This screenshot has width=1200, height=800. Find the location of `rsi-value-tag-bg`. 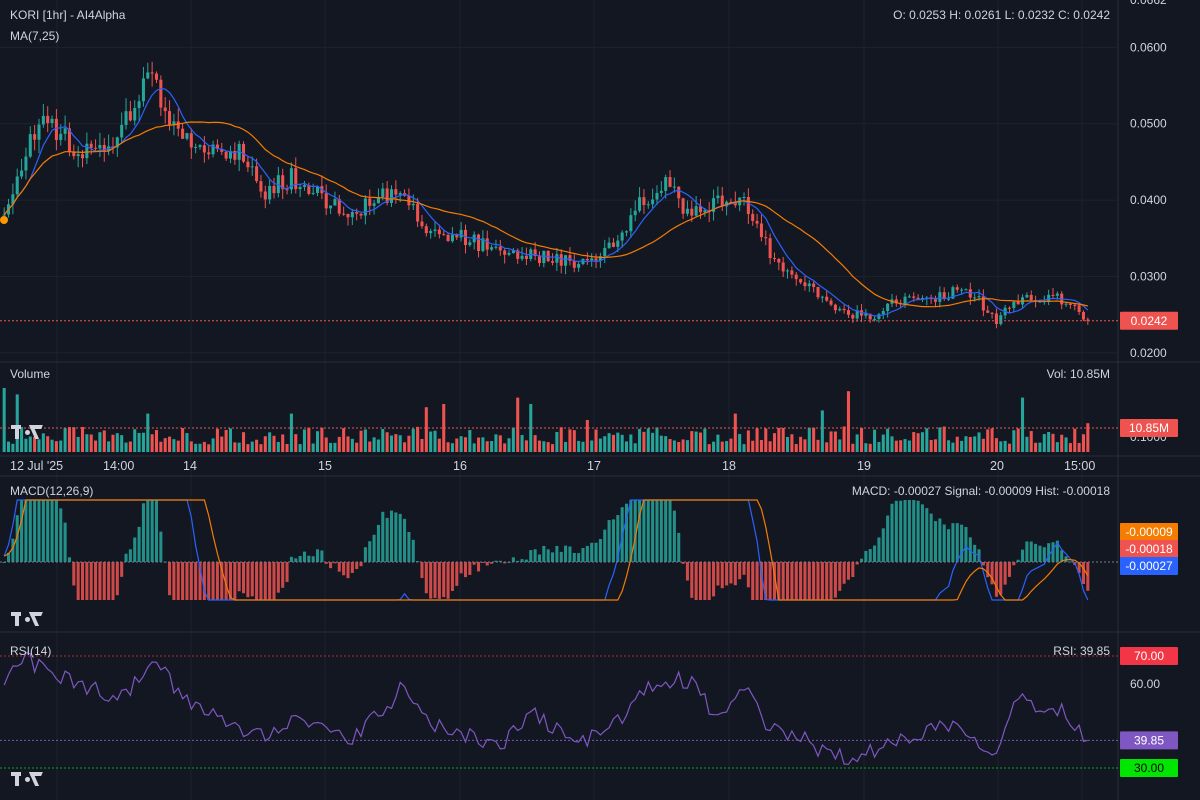

rsi-value-tag-bg is located at coordinates (1149, 740).